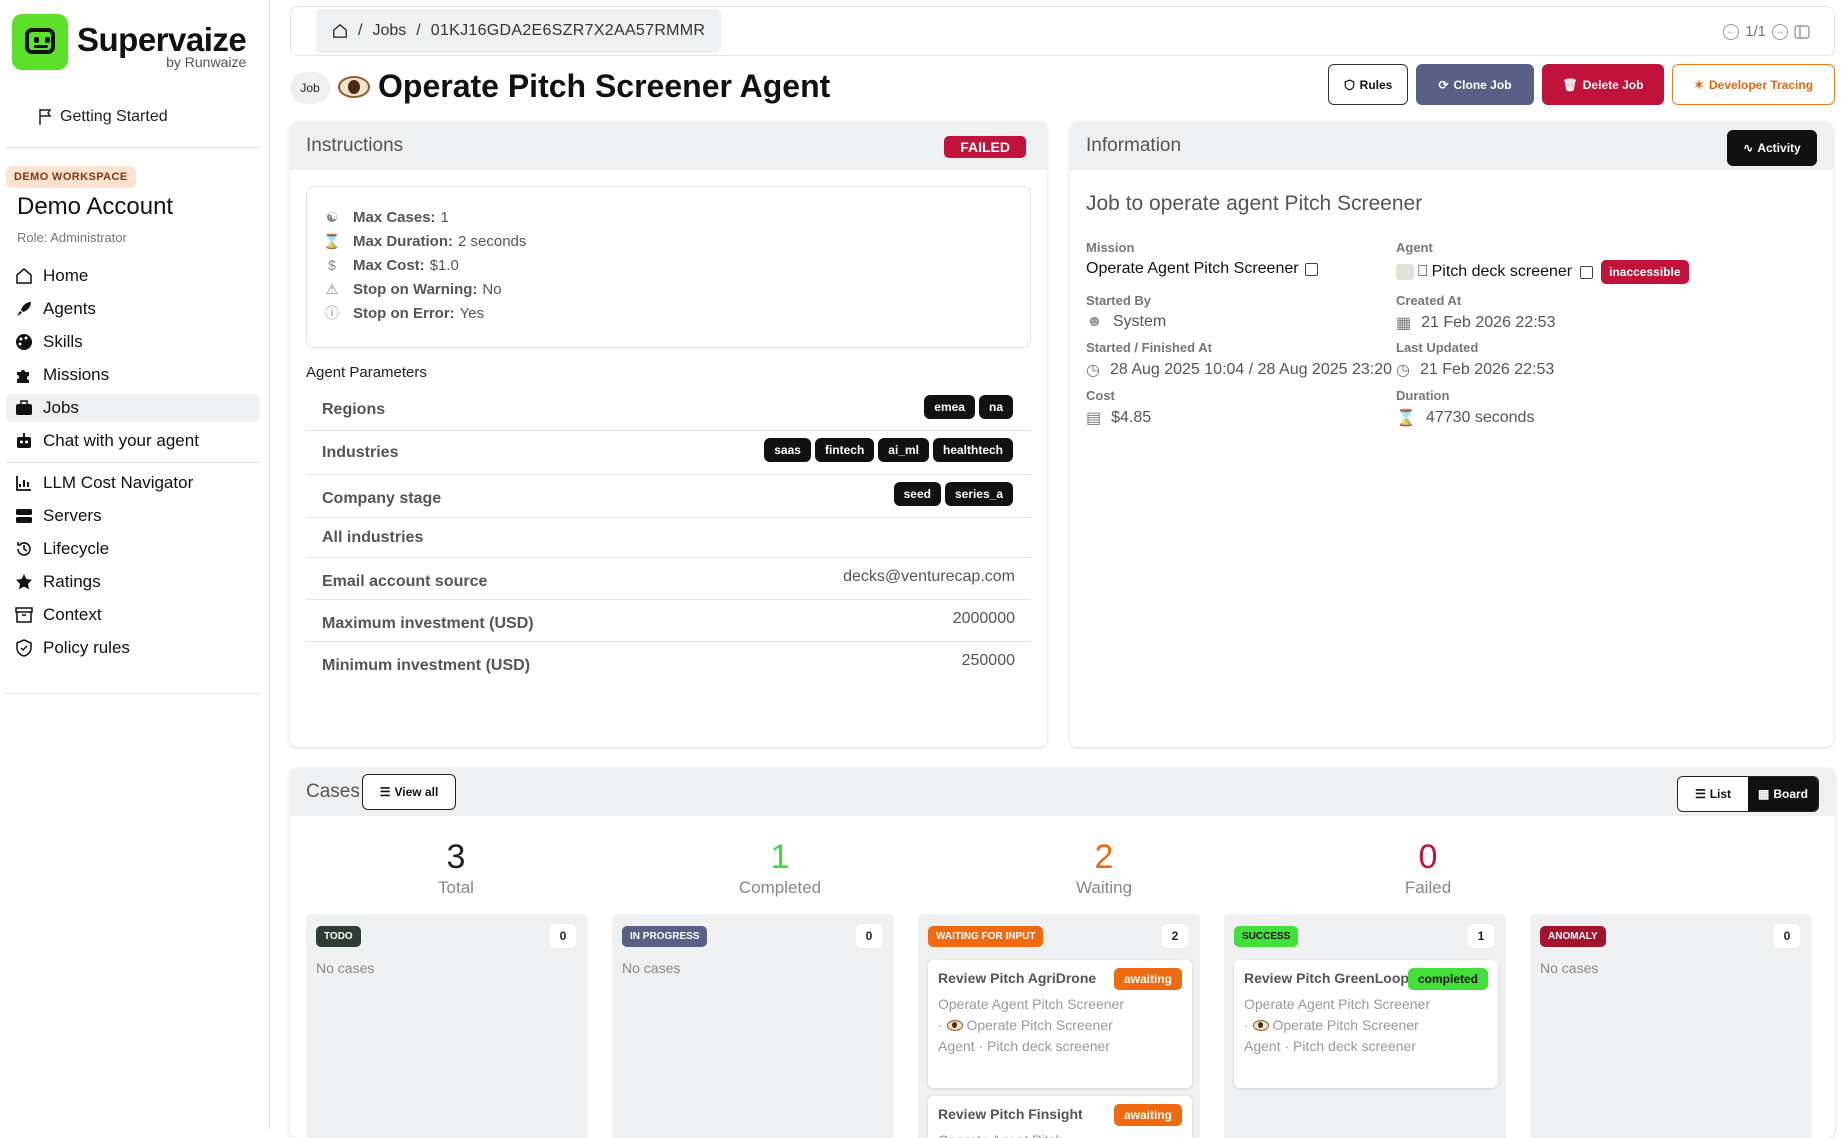 This screenshot has height=1138, width=1847. I want to click on sidebar-item-llm-cost: LLM Cost Navigator, so click(133, 483).